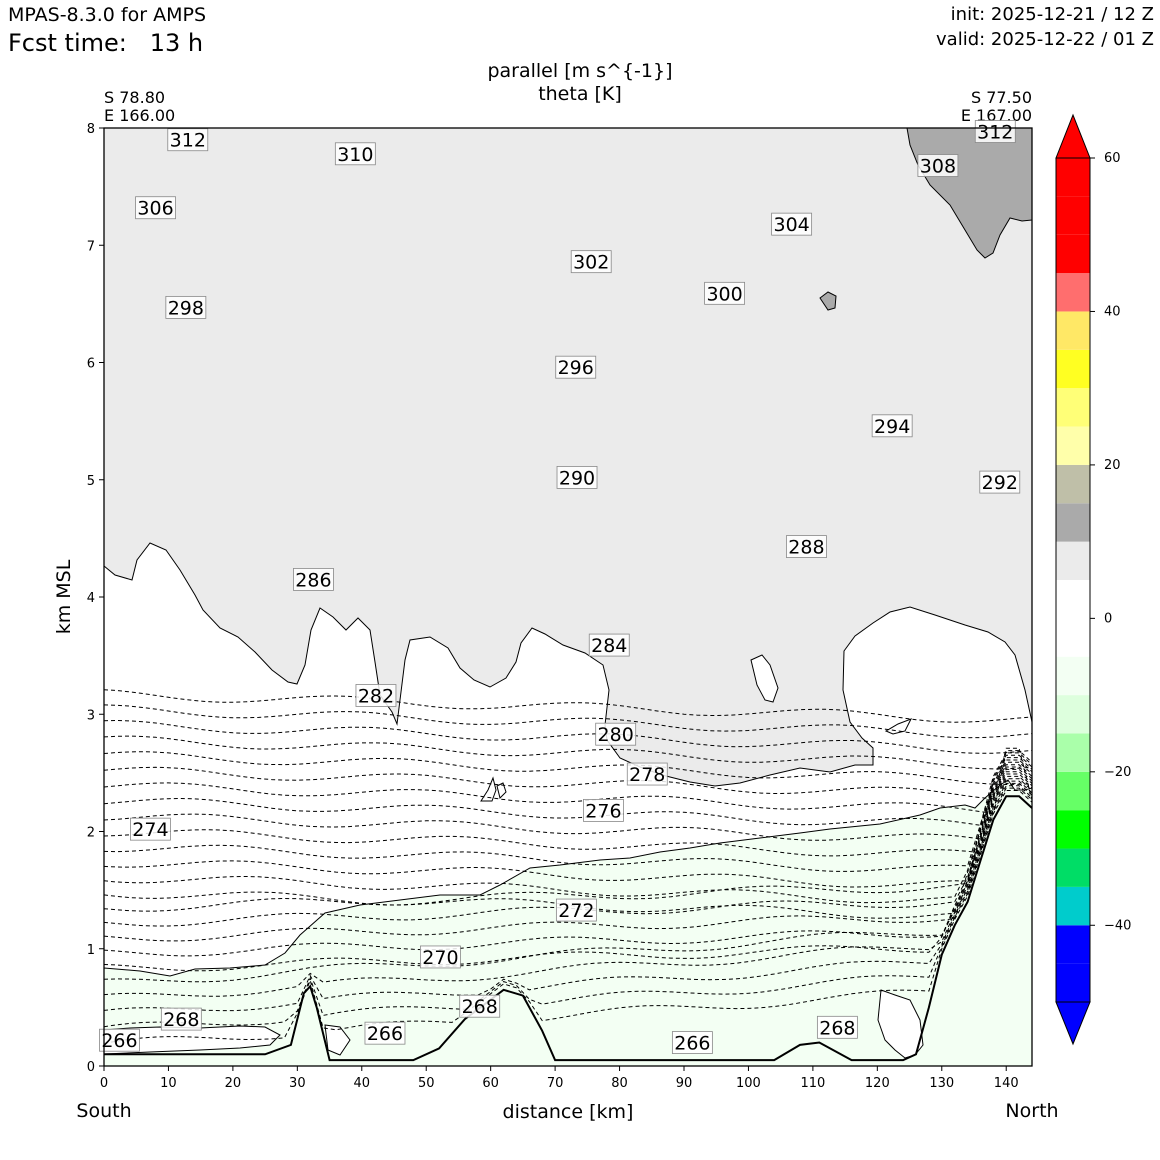 This screenshot has height=1160, width=1160. I want to click on theta-label: 312, so click(995, 133).